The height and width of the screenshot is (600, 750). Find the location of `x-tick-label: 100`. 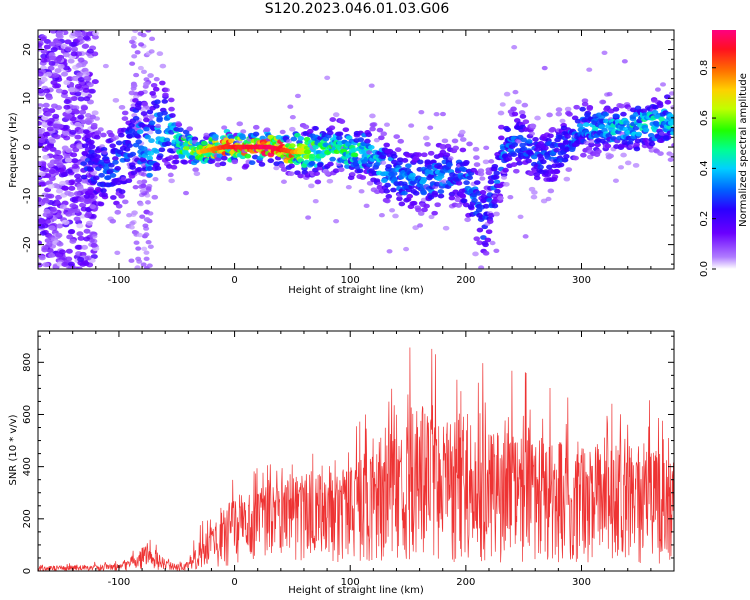

x-tick-label: 100 is located at coordinates (350, 582).